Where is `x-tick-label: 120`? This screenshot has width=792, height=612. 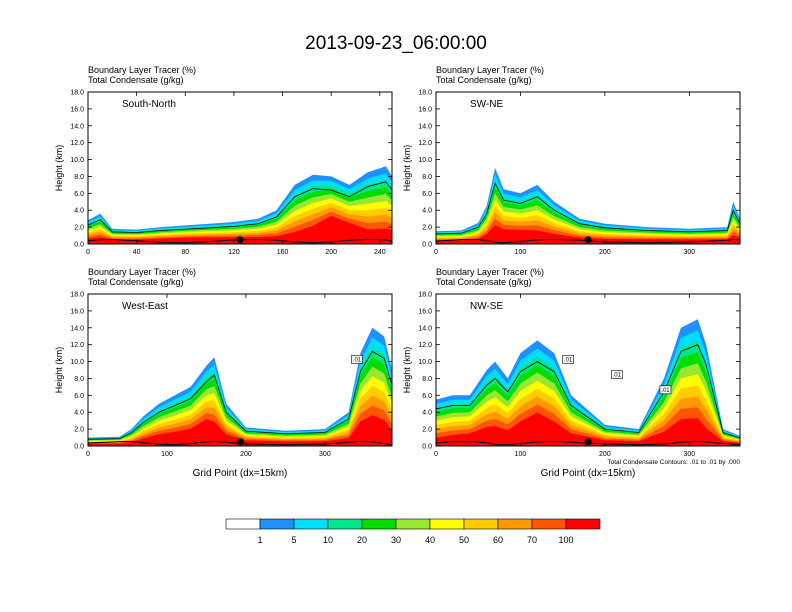 x-tick-label: 120 is located at coordinates (234, 252).